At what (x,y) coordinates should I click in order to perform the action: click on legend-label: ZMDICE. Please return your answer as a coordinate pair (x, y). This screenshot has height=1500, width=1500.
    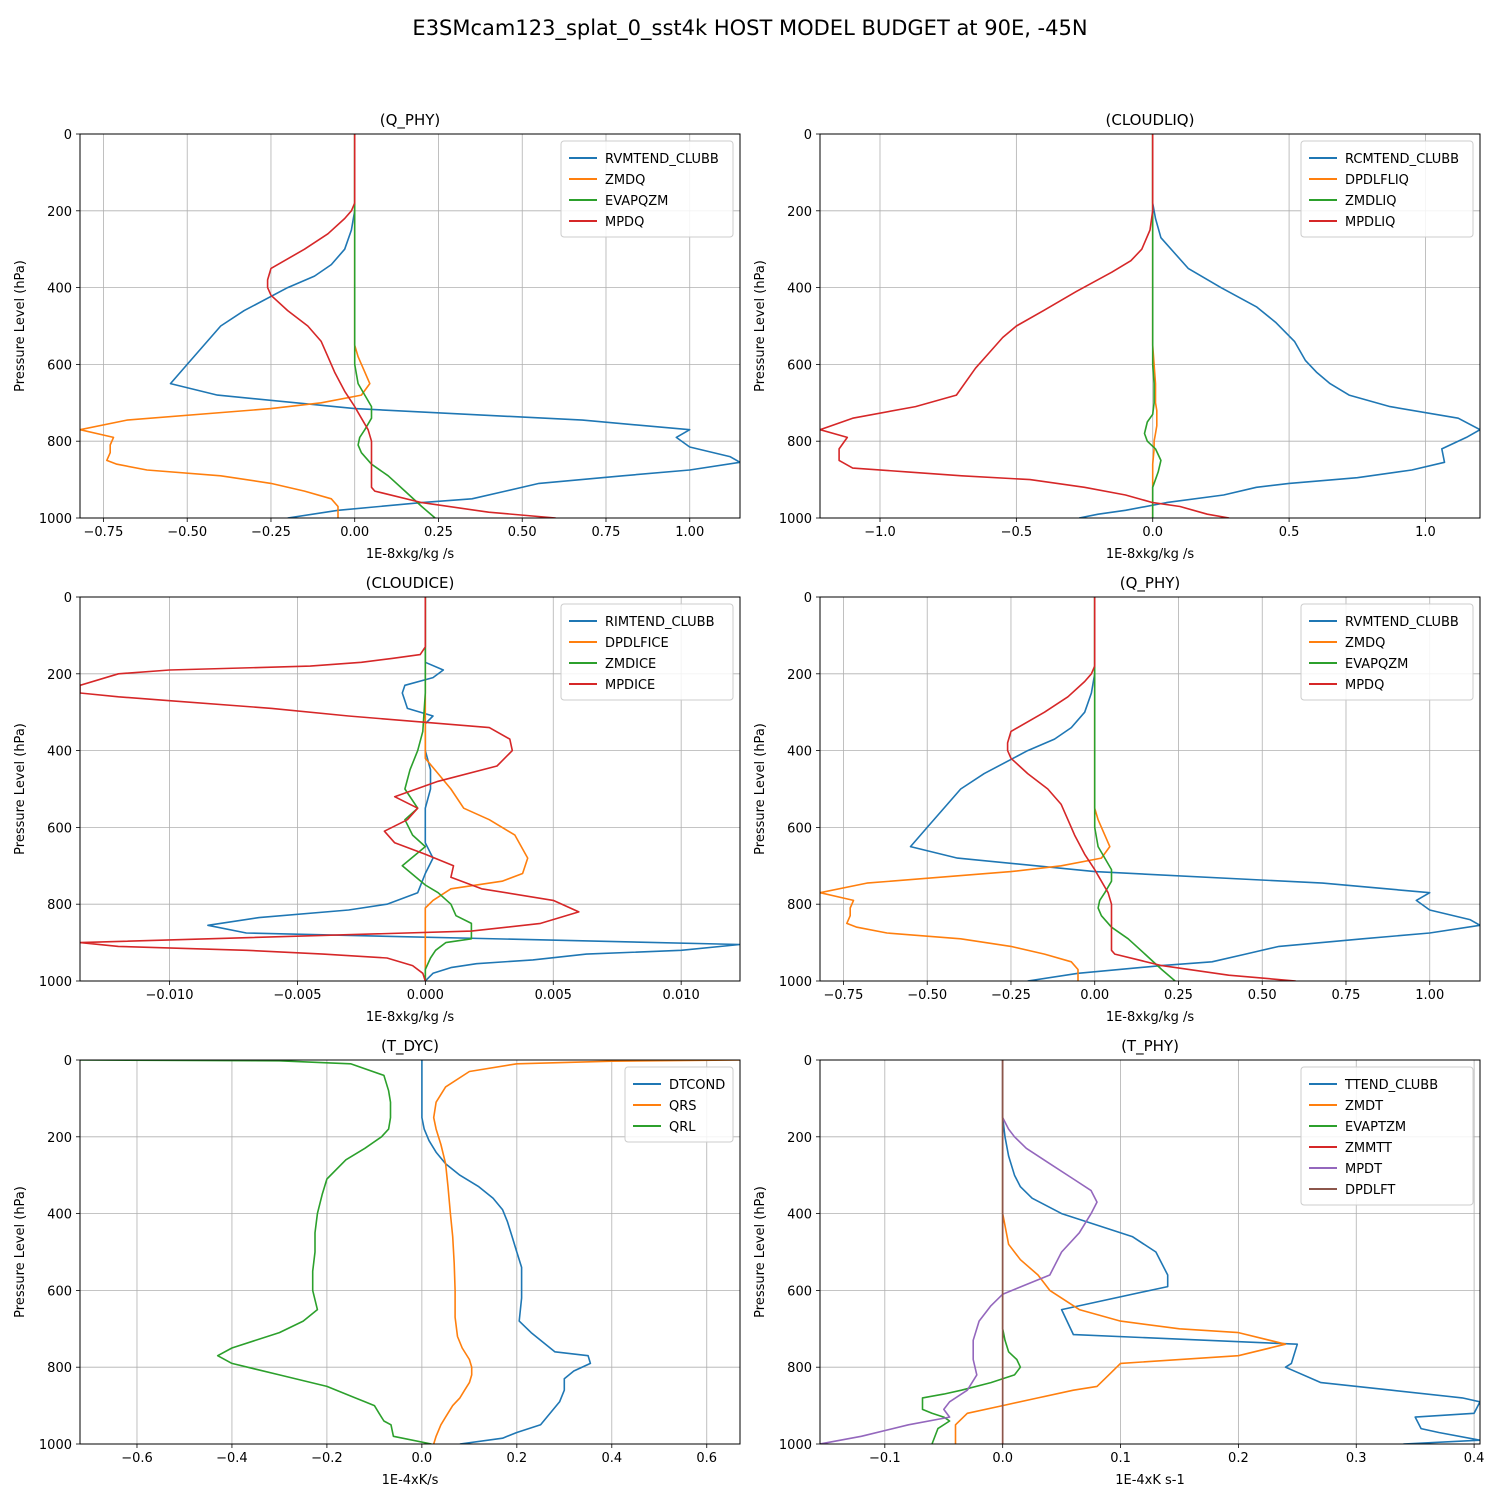
    Looking at the image, I should click on (630, 664).